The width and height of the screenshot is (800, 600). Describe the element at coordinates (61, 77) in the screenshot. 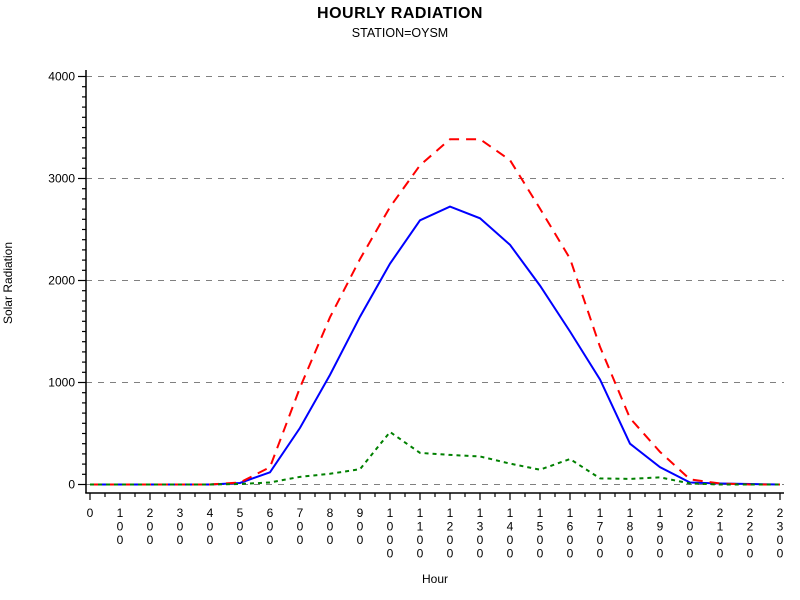

I see `y-tick-label: 4000` at that location.